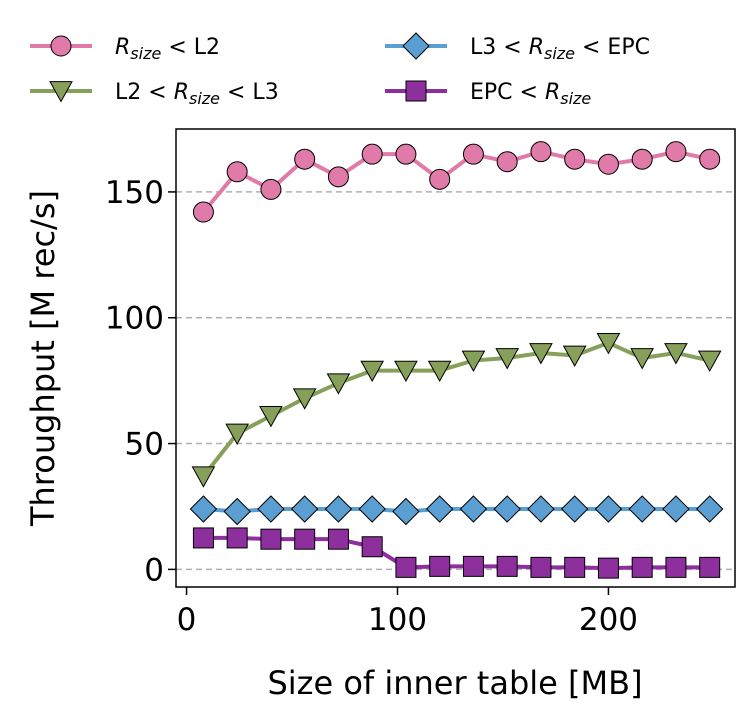  I want to click on y-tick-label: 0, so click(154, 570).